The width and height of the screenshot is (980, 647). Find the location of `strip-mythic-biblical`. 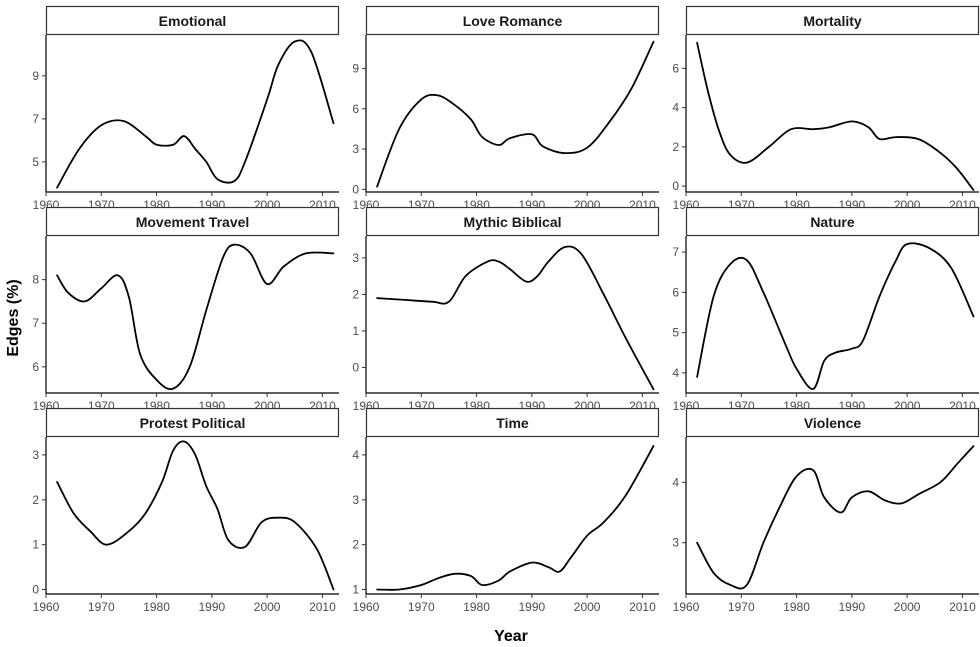

strip-mythic-biblical is located at coordinates (512, 221).